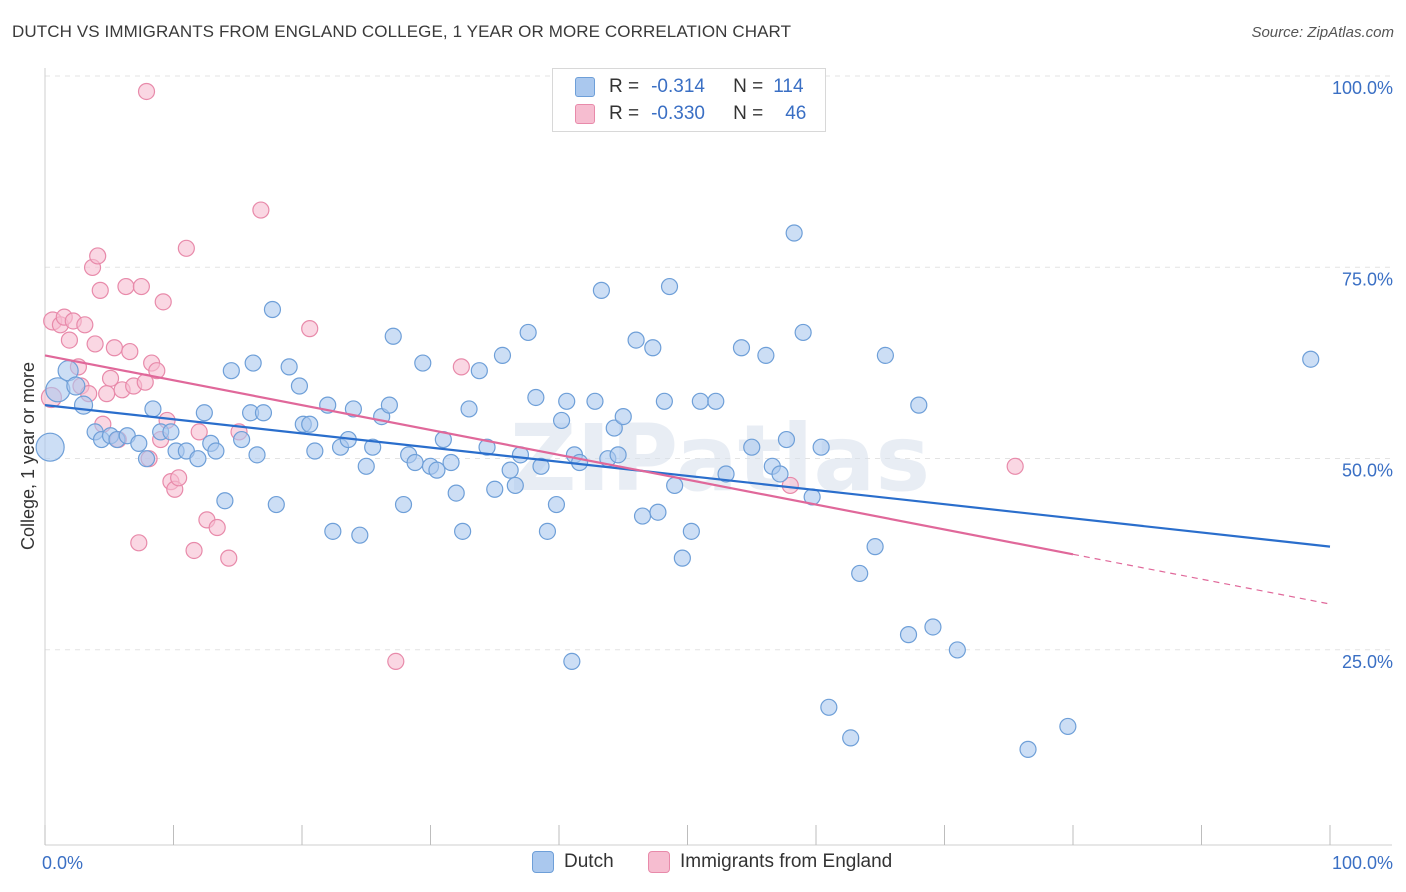  What do you see at coordinates (1367, 279) in the screenshot?
I see `y-tick-label: 75.0%` at bounding box center [1367, 279].